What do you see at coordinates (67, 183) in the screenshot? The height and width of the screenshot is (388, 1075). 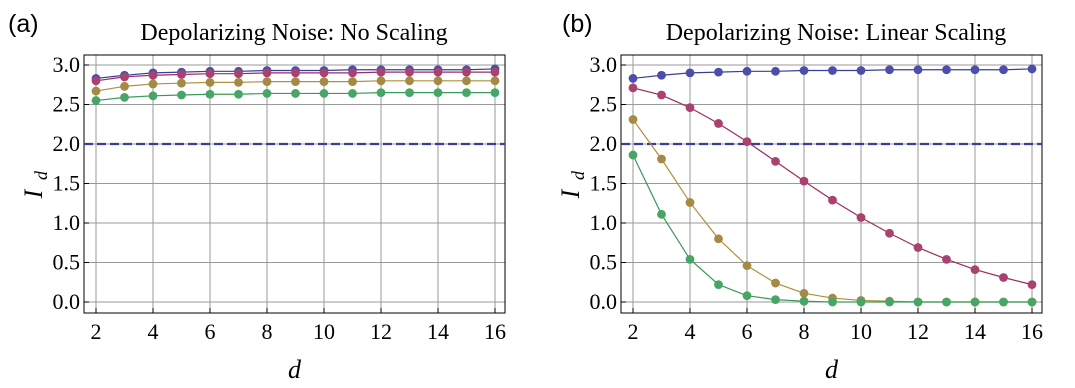 I see `y-tick-label: 1.5` at bounding box center [67, 183].